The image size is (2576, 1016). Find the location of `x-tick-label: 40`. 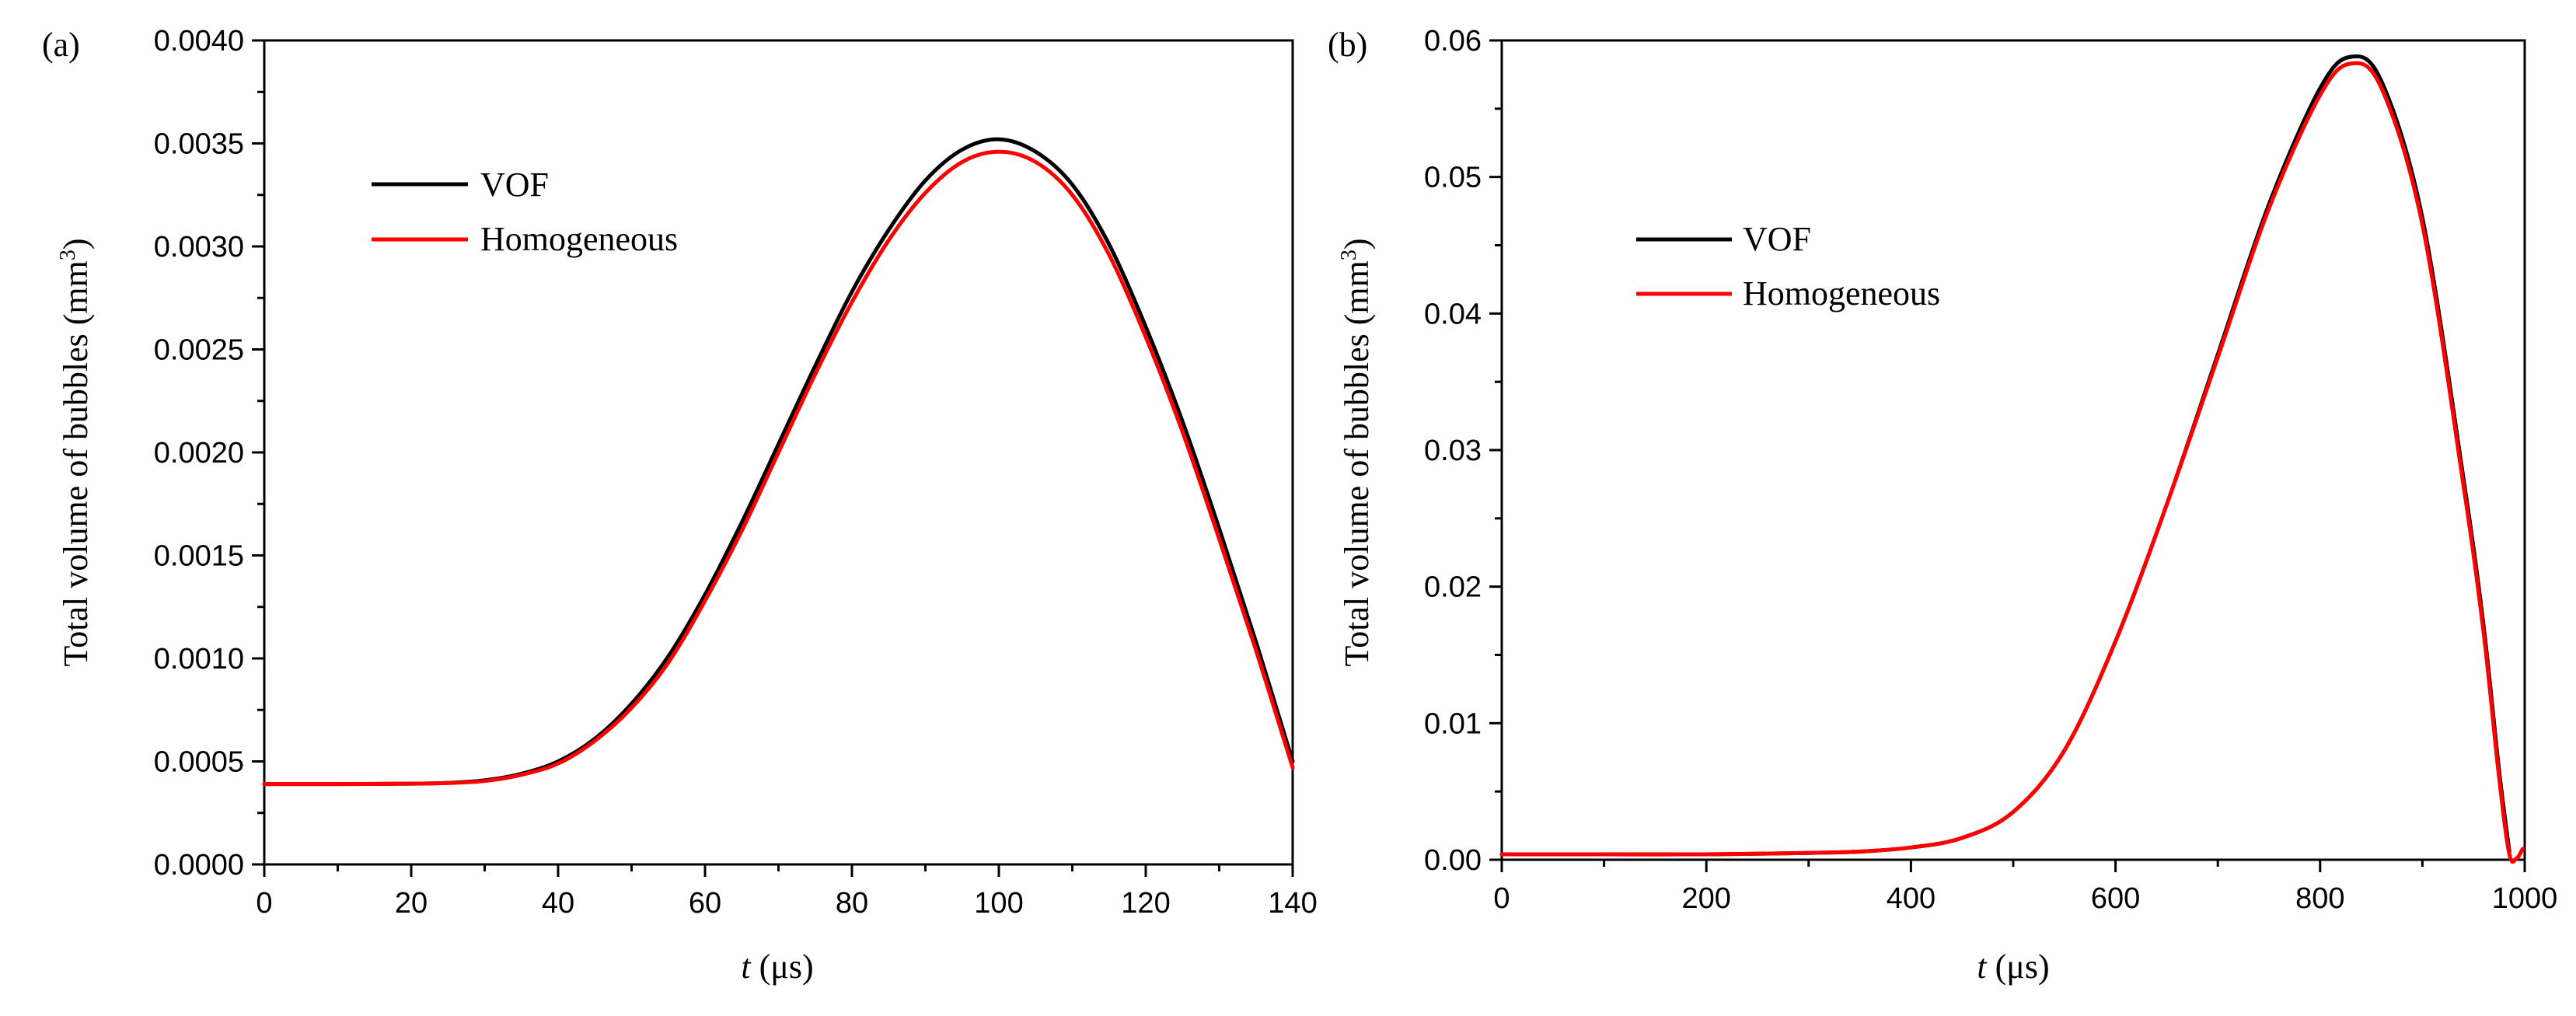

x-tick-label: 40 is located at coordinates (558, 903).